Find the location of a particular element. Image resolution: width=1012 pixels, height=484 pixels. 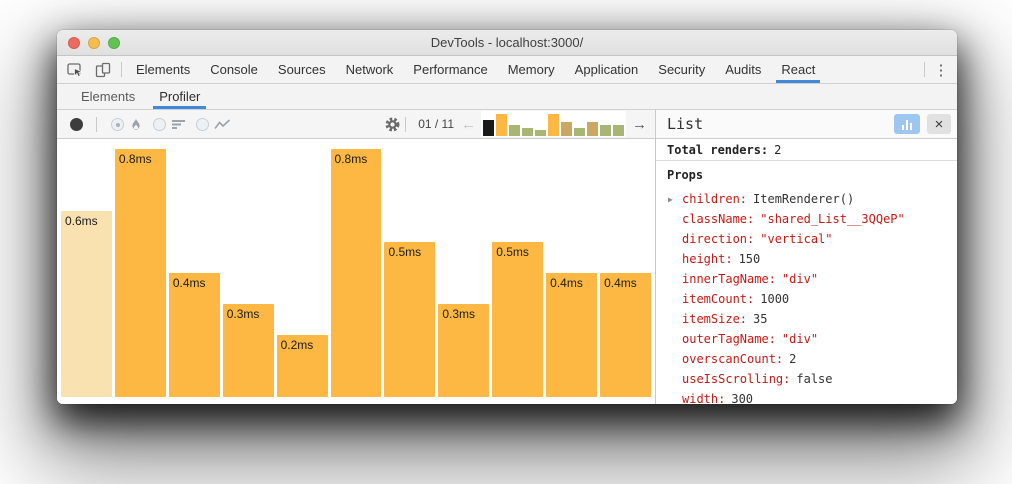

next-commit-arrow-icon: → is located at coordinates (639, 124).